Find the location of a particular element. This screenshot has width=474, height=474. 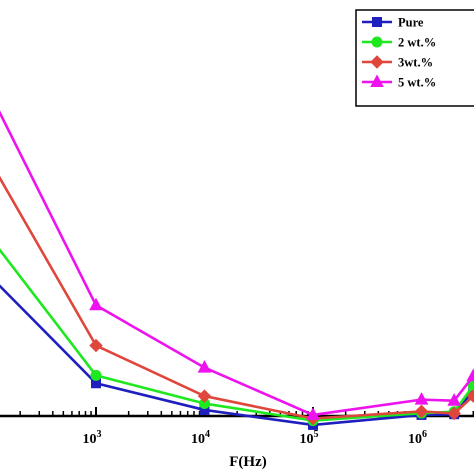

x-tick-label: 10⁶ is located at coordinates (417, 438).